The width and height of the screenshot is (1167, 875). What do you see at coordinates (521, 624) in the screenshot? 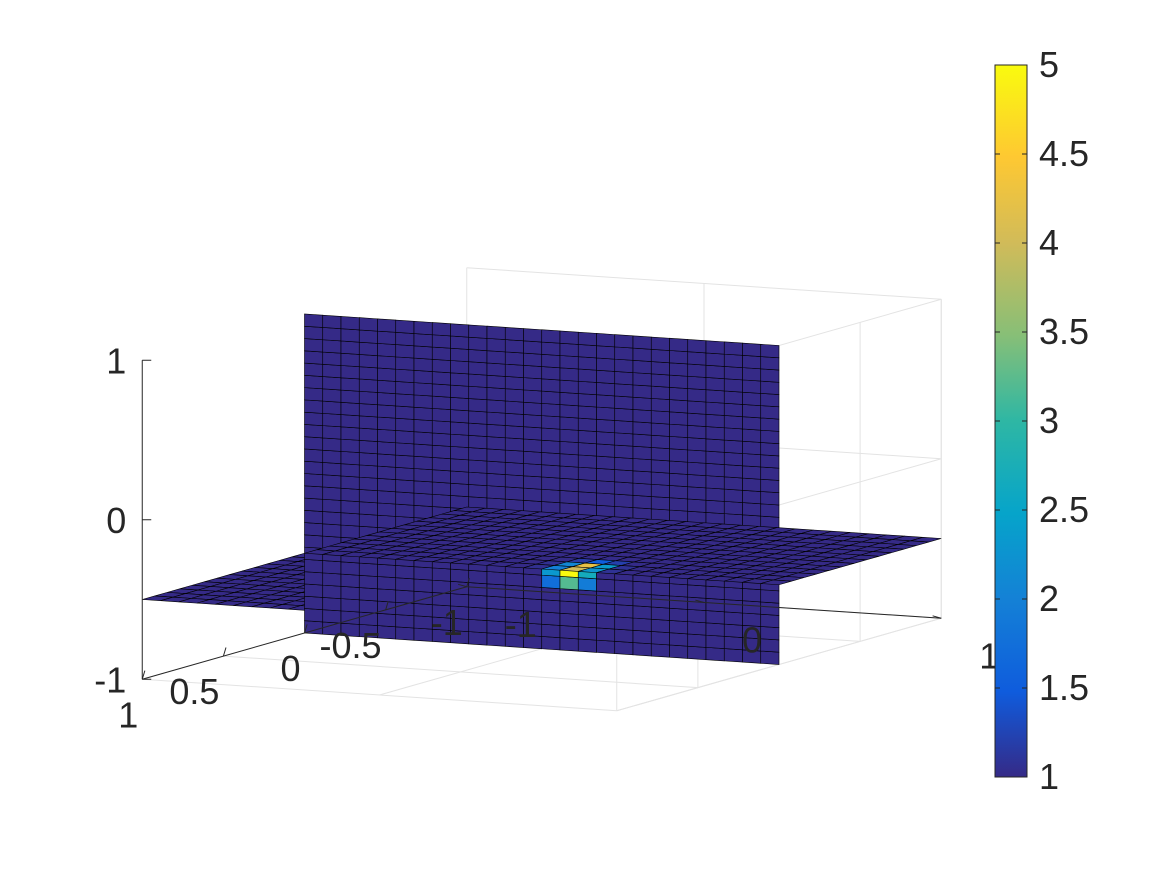
I see `y-tick-label: -1` at bounding box center [521, 624].